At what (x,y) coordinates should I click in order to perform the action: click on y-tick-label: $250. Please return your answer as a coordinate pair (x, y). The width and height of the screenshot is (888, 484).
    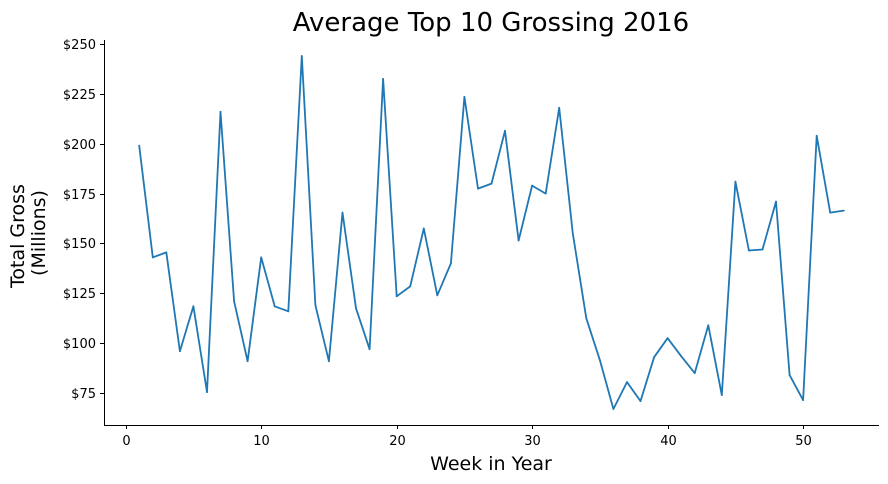
    Looking at the image, I should click on (79, 45).